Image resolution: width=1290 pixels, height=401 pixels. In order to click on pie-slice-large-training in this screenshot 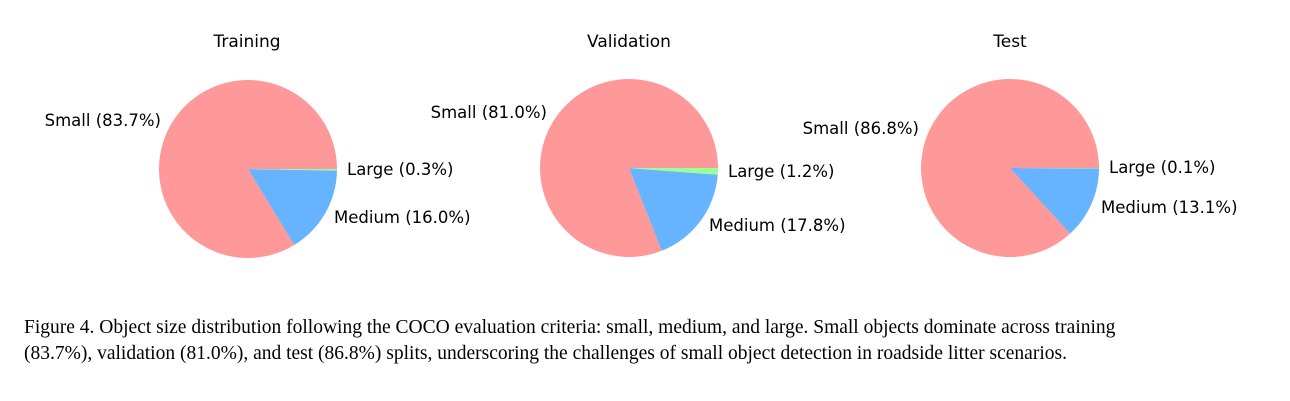, I will do `click(292, 170)`.